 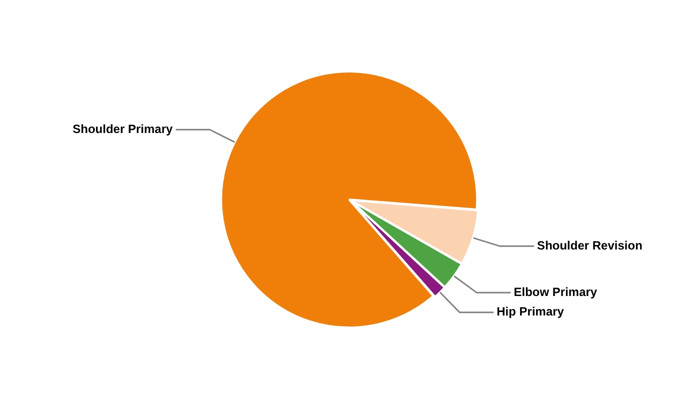 What do you see at coordinates (530, 311) in the screenshot?
I see `slice-label: Hip Primary` at bounding box center [530, 311].